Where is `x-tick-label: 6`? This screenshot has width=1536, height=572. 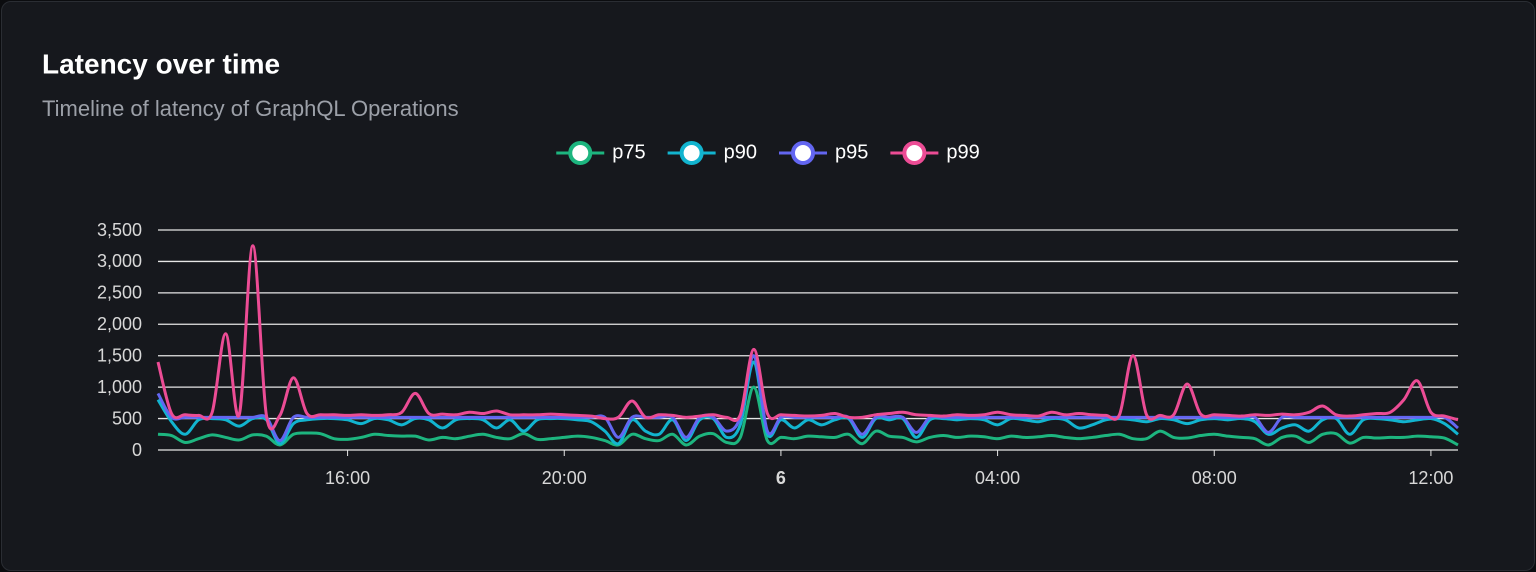
x-tick-label: 6 is located at coordinates (781, 478).